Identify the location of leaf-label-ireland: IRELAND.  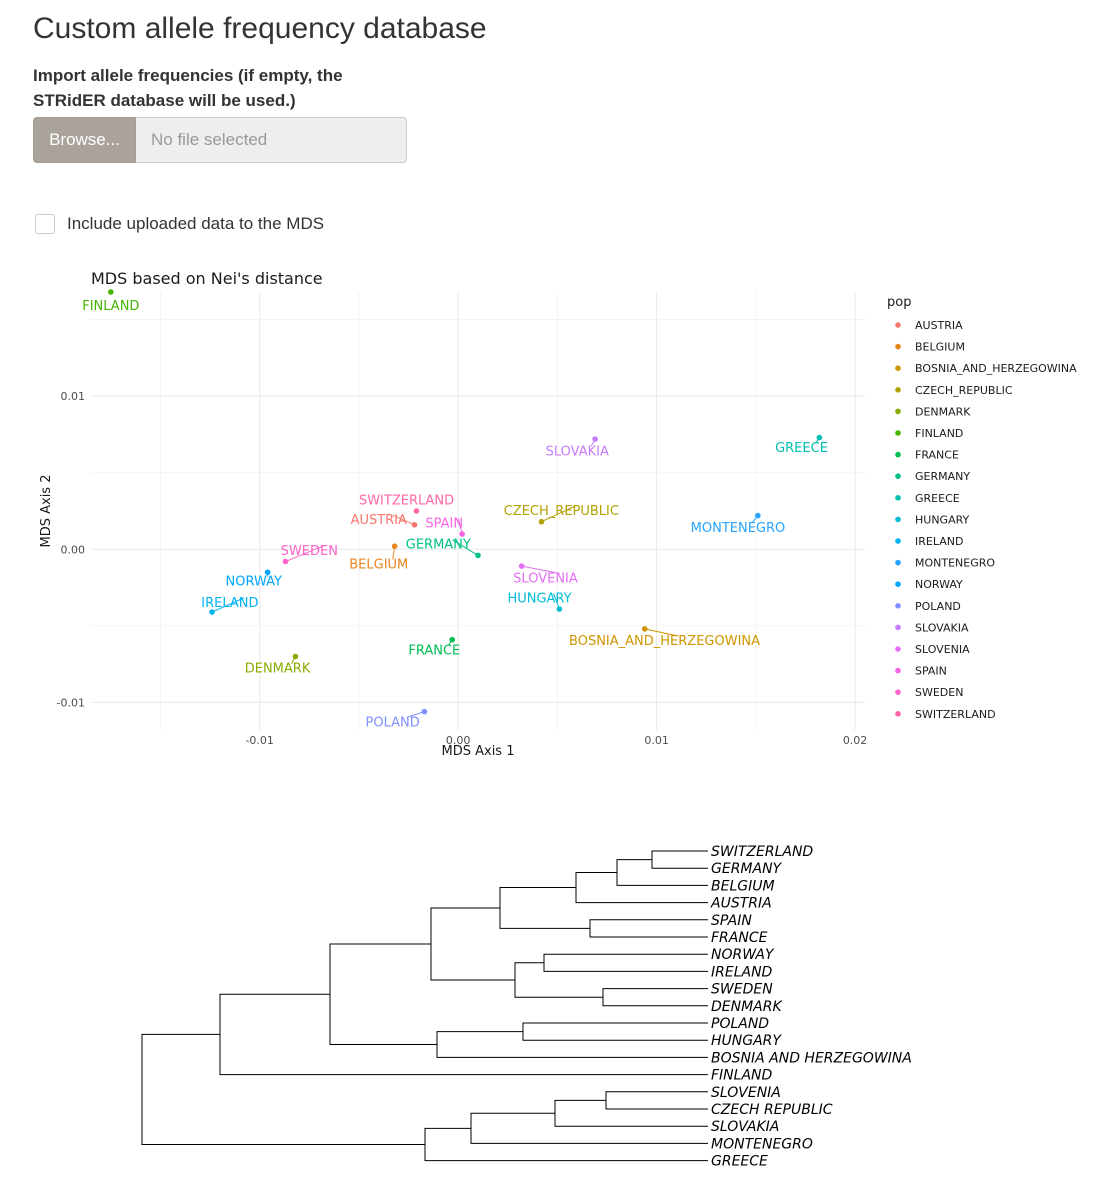
(742, 972).